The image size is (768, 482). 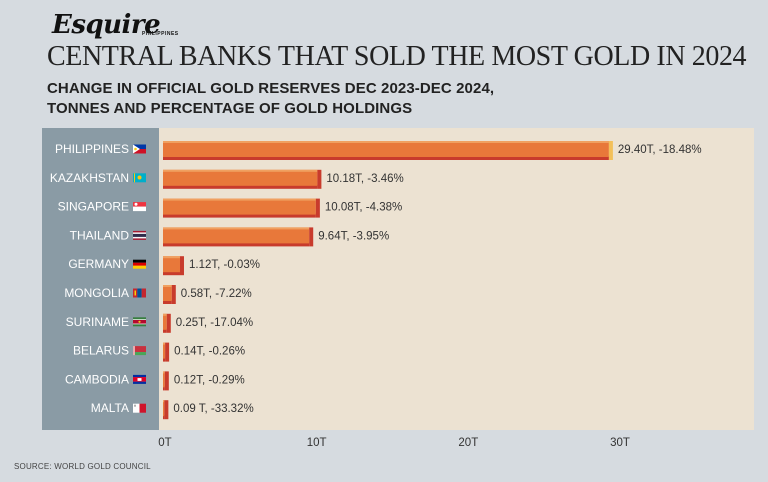 I want to click on flag-mongolia-icon, so click(x=139, y=293).